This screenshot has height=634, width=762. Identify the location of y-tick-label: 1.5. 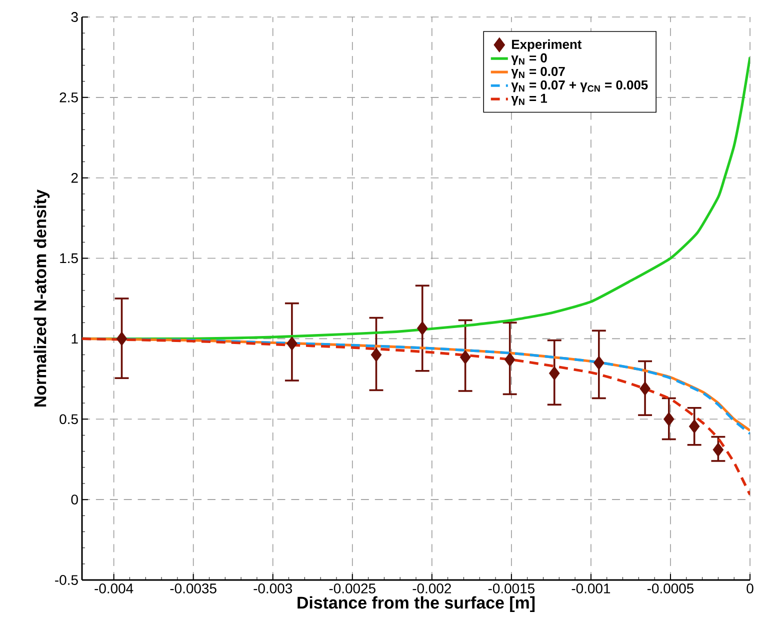
(69, 258).